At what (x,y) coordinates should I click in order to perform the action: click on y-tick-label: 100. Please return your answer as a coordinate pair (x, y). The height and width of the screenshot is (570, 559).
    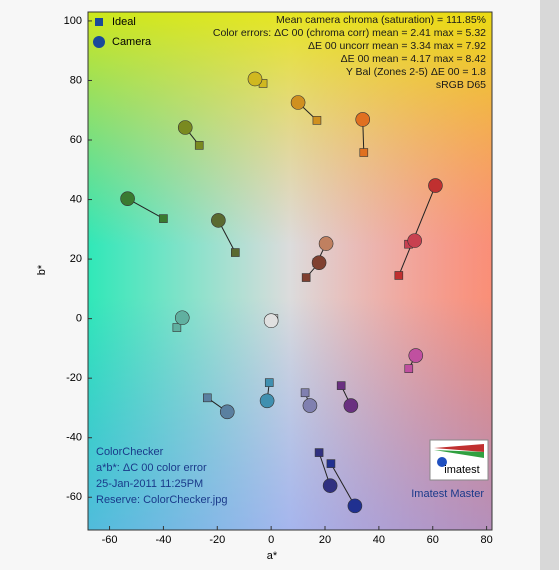
    Looking at the image, I should click on (73, 21).